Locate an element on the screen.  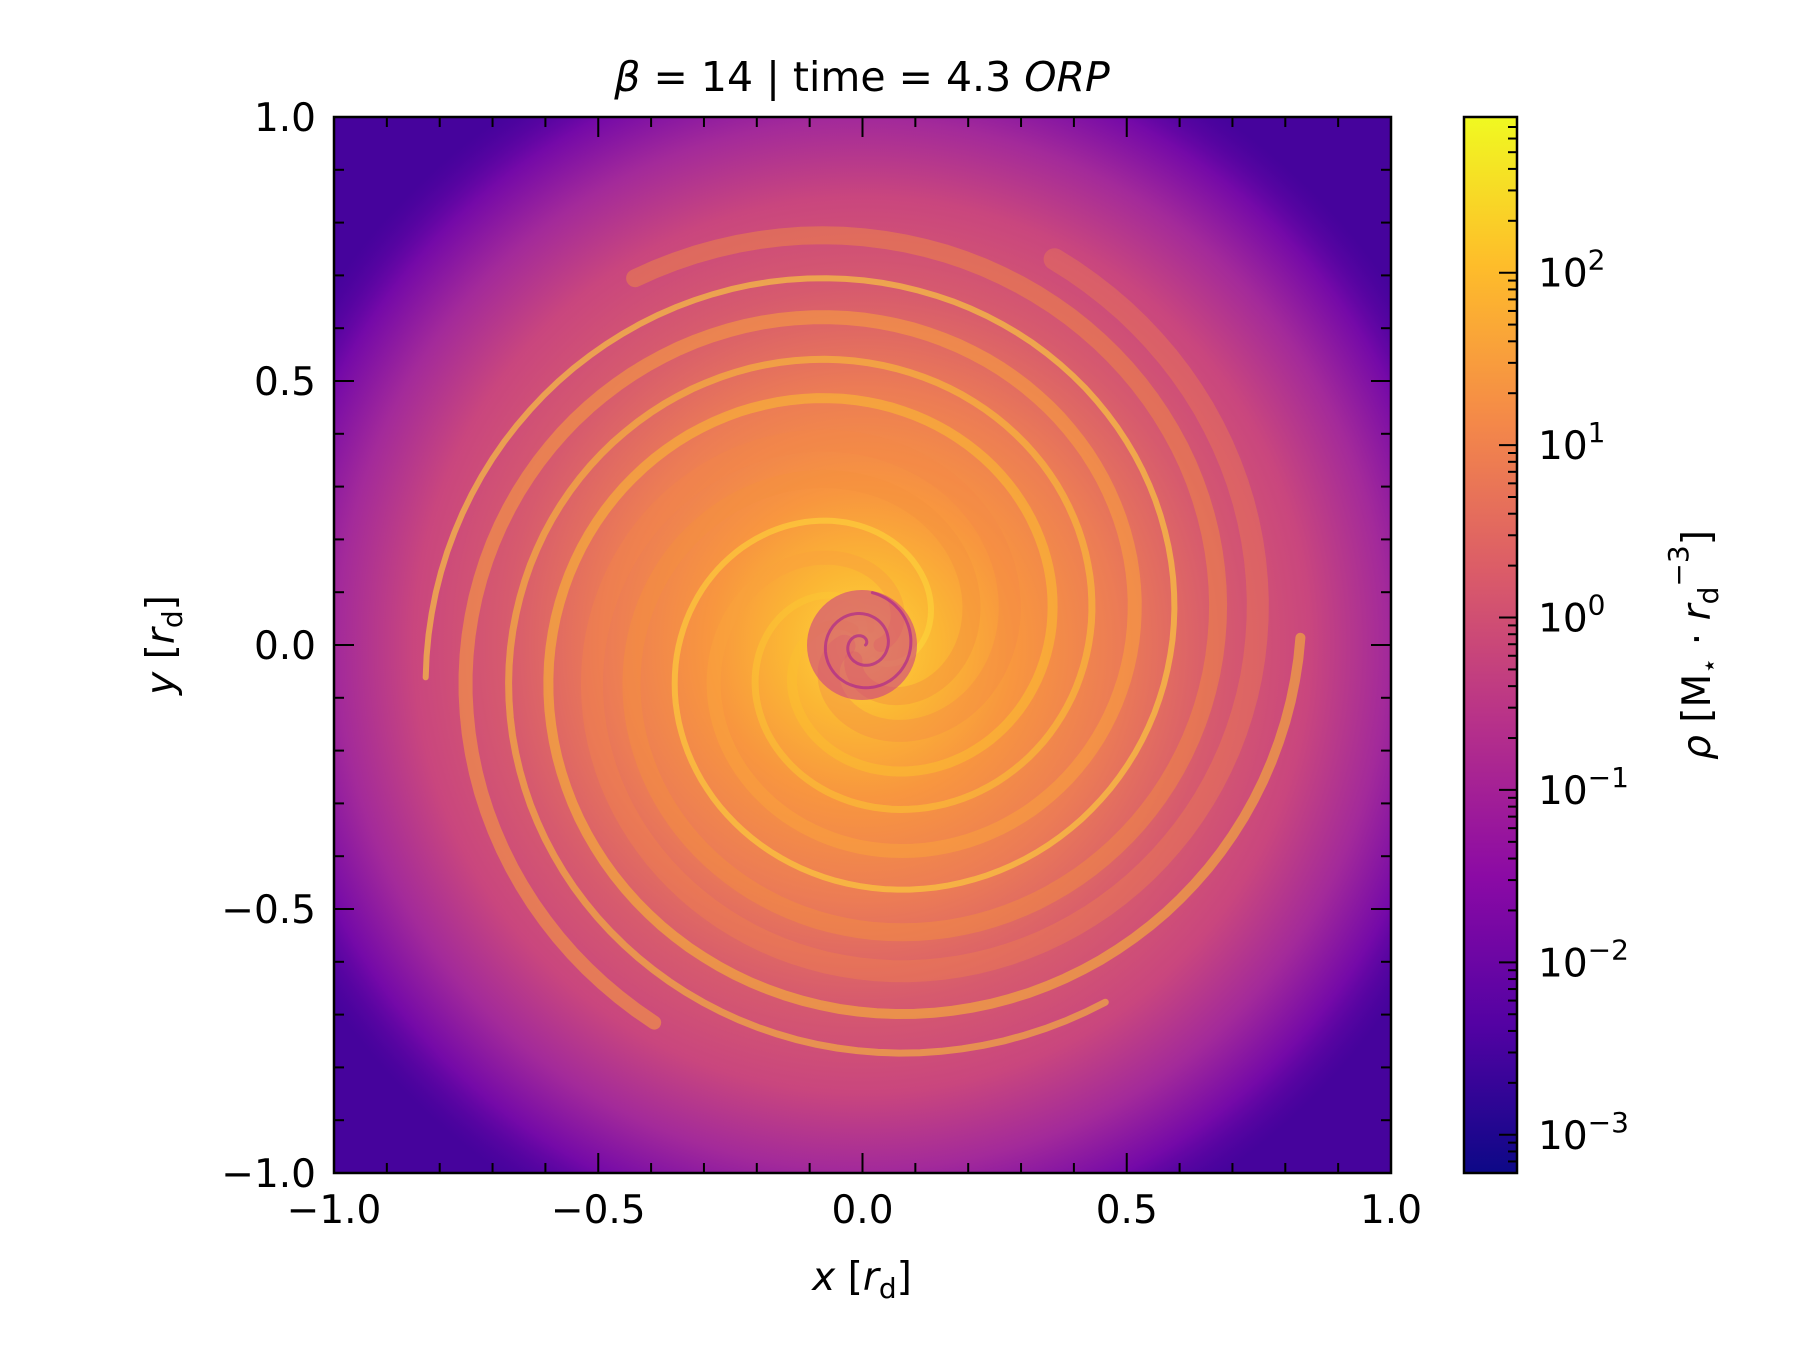
colorbar-tick-label: 10⁻¹ is located at coordinates (1583, 787).